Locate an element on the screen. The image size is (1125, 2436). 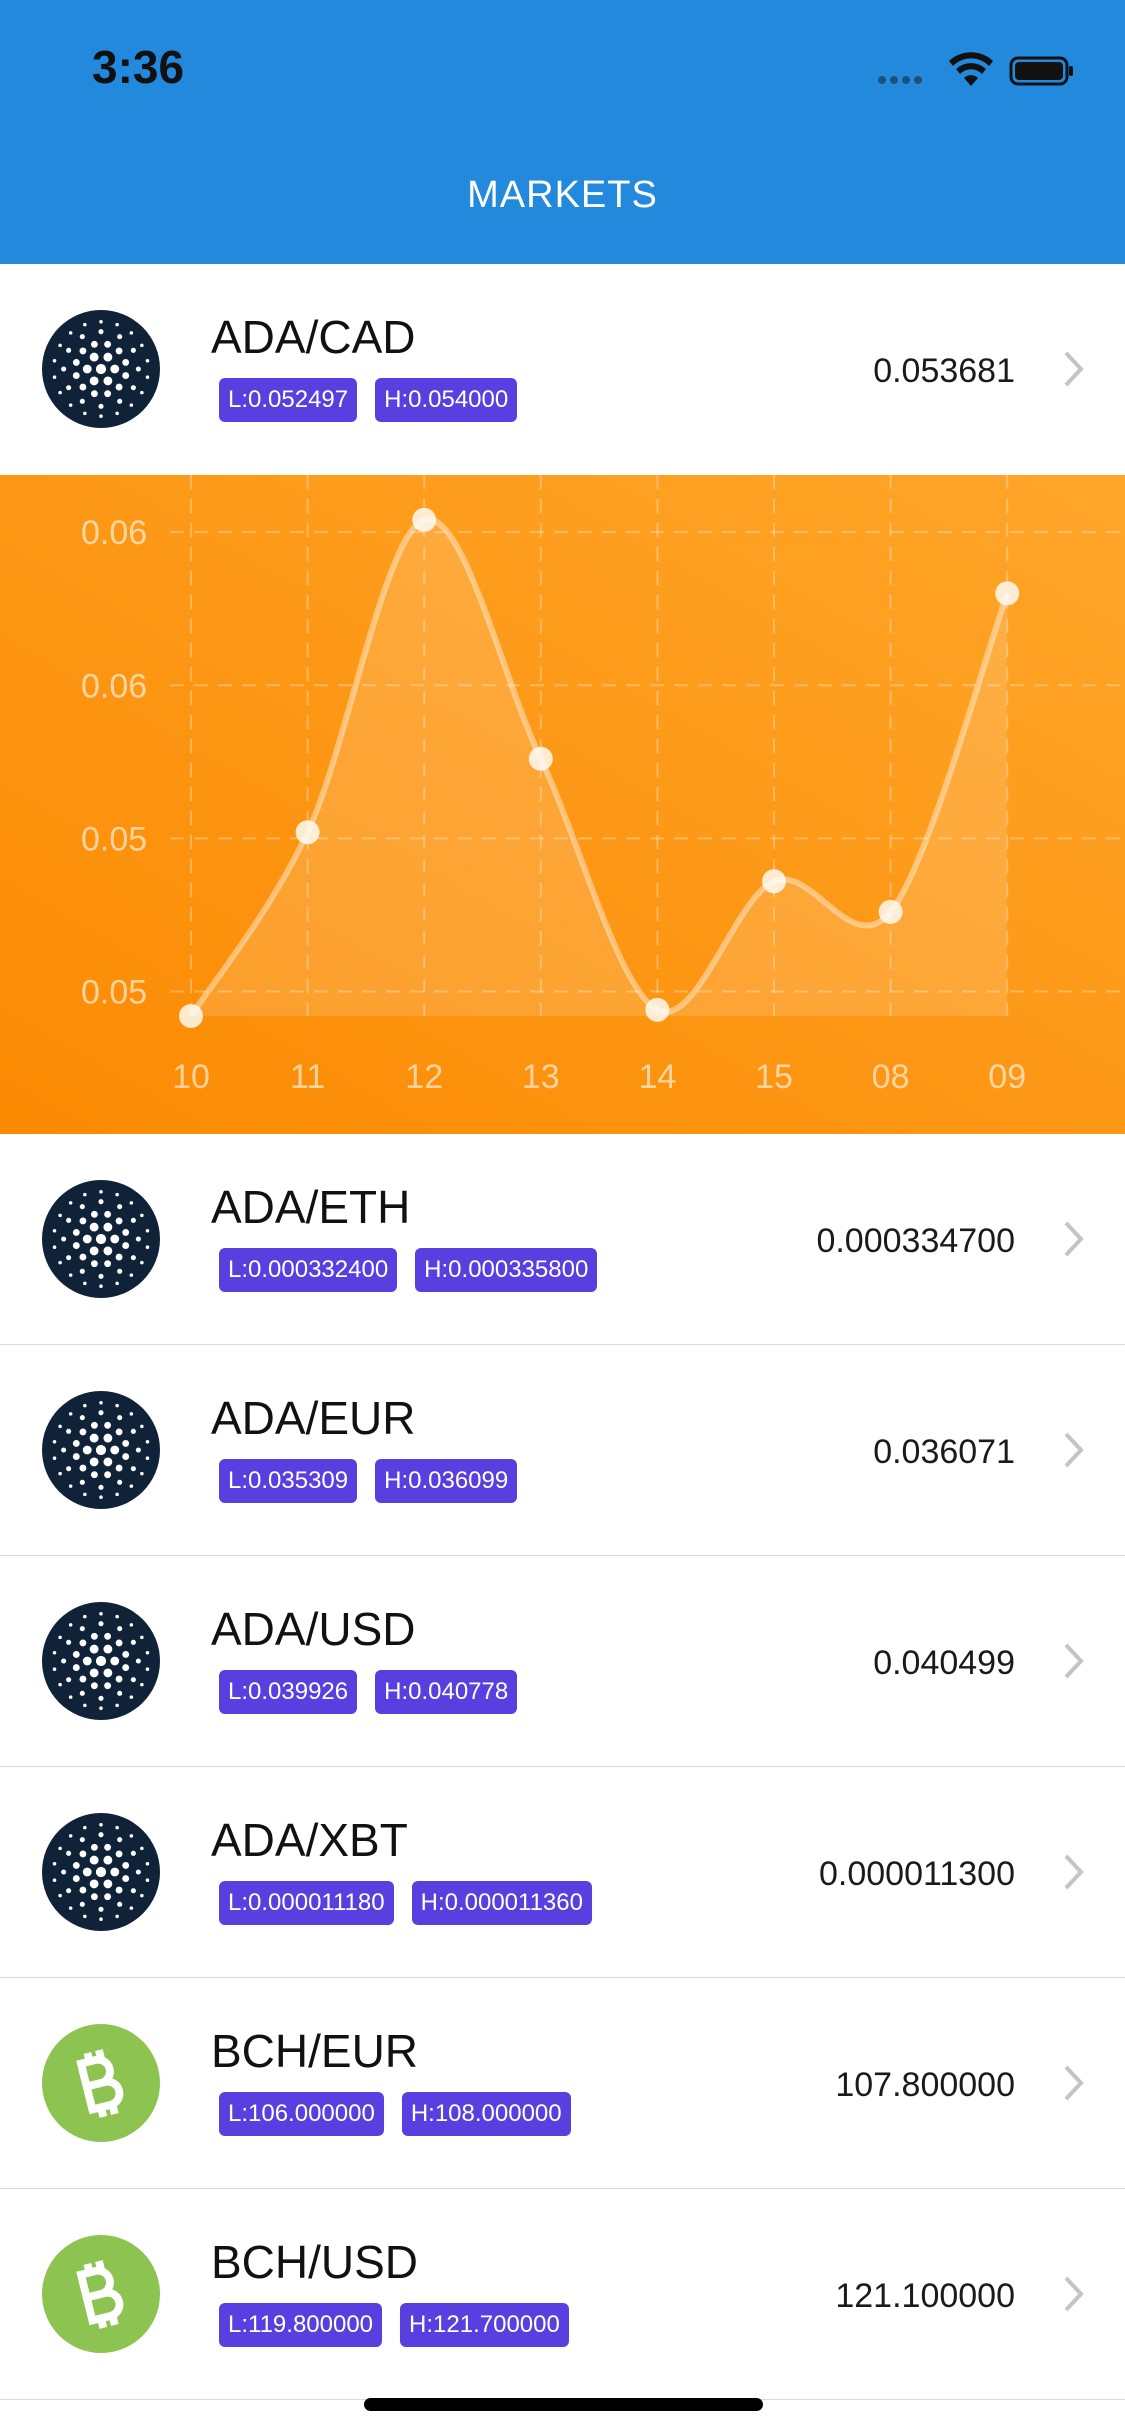
pair-name: ADA/USD is located at coordinates (313, 1629).